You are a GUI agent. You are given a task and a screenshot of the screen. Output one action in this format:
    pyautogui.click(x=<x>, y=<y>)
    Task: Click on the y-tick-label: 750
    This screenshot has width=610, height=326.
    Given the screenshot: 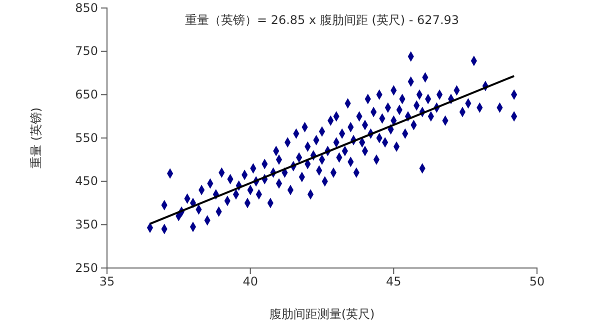 What is the action you would take?
    pyautogui.click(x=86, y=51)
    